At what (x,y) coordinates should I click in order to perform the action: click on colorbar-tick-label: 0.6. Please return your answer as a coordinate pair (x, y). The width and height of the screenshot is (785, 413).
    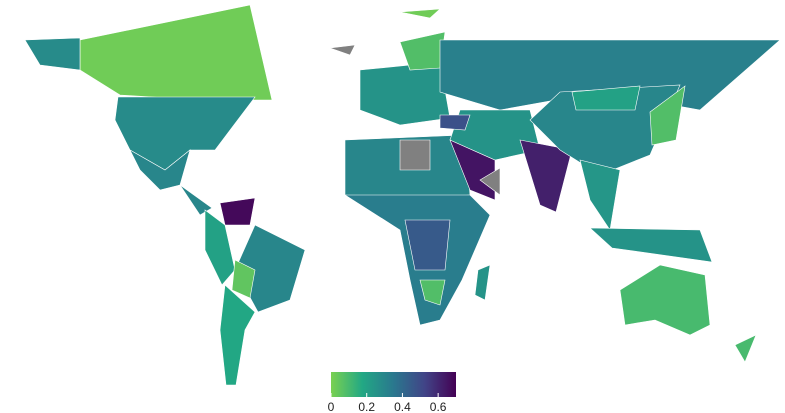
    Looking at the image, I should click on (438, 406).